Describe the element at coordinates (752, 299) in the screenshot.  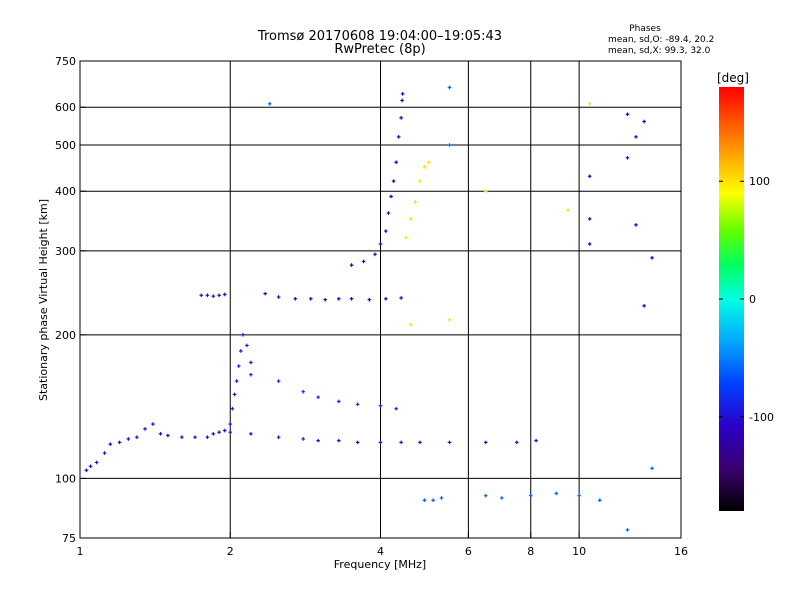
I see `colorbar-tick-label: 0` at that location.